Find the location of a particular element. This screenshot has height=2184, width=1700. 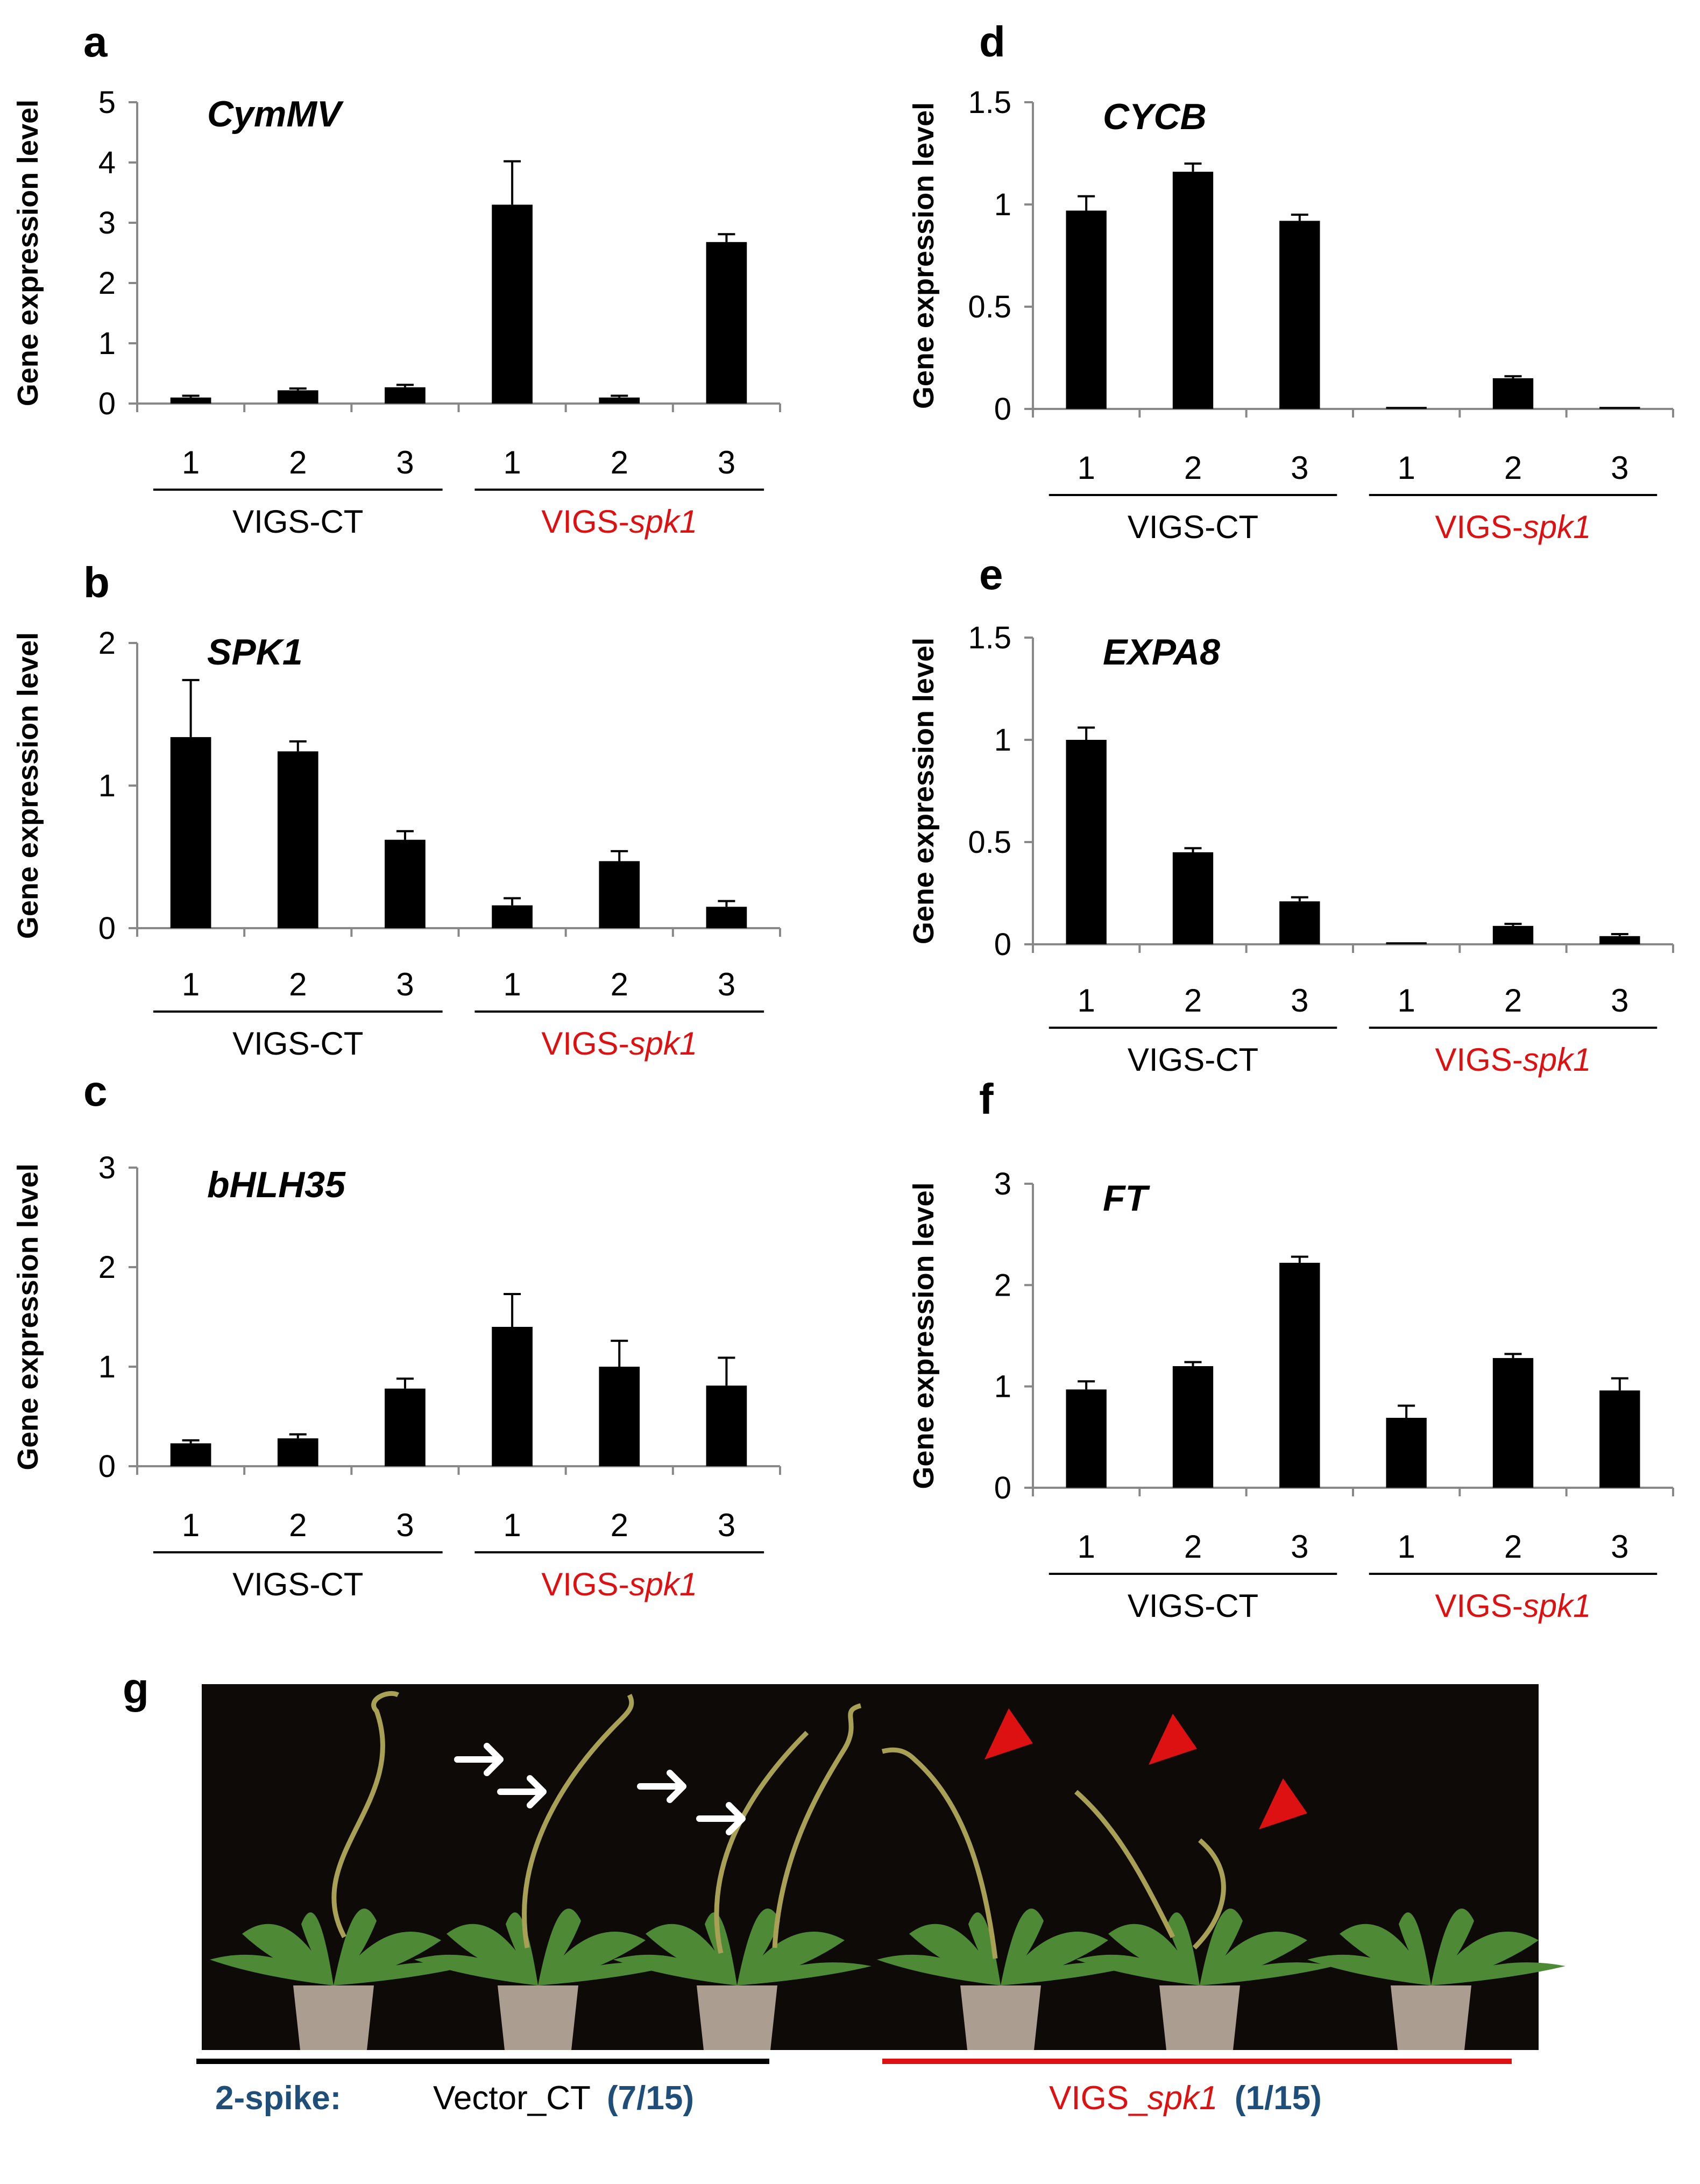

chart-title: CymMV is located at coordinates (275, 115).